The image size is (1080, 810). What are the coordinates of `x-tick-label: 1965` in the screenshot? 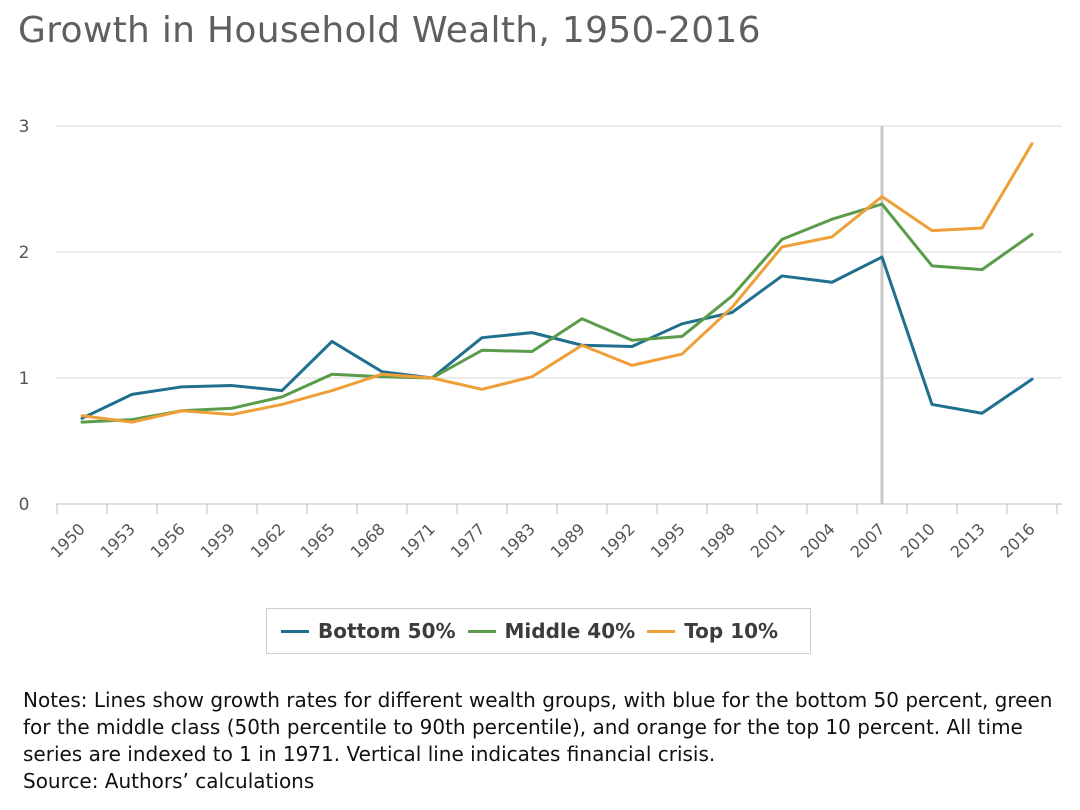 It's located at (318, 540).